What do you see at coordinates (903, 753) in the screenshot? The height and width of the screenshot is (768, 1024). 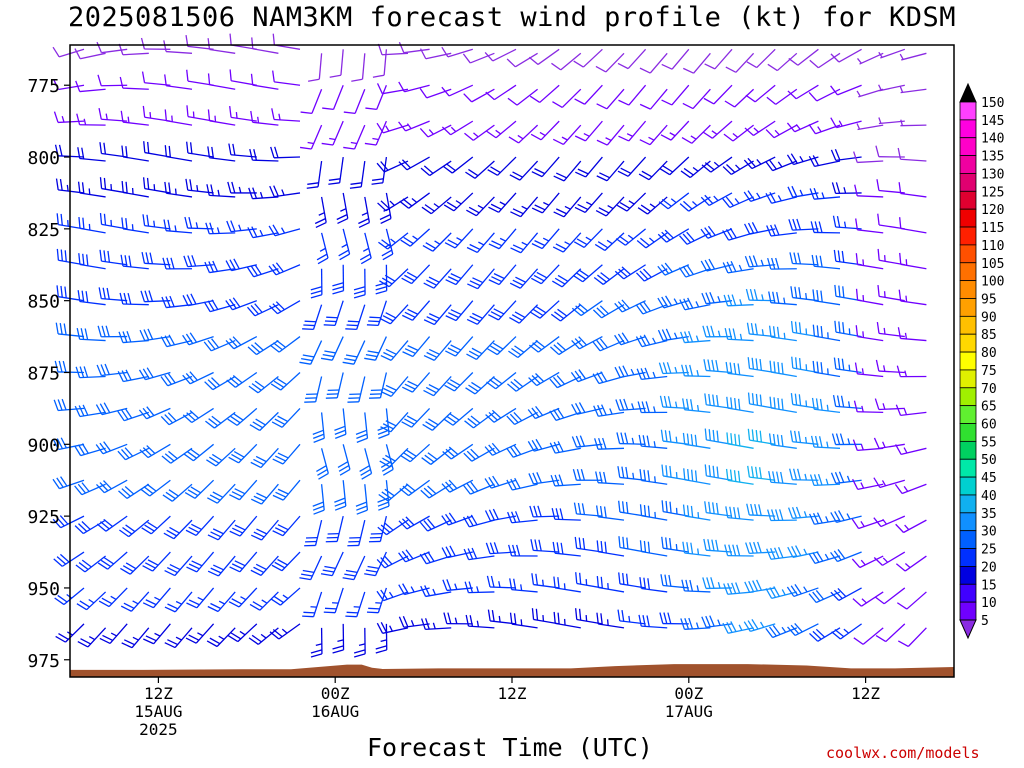 I see `credit-link: coolwx.com/models` at bounding box center [903, 753].